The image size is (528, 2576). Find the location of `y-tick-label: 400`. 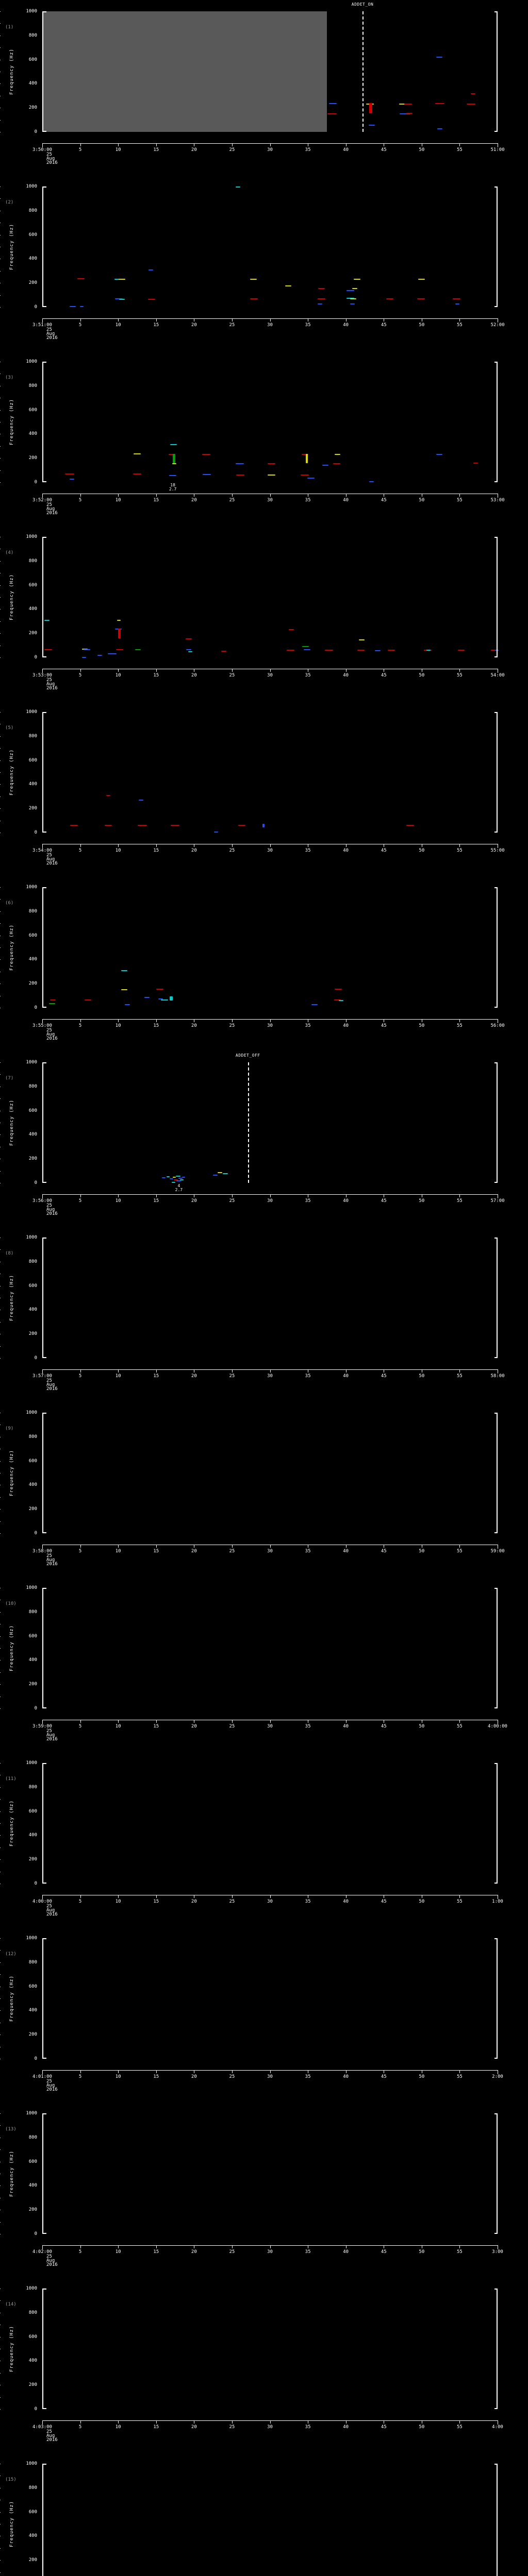

y-tick-label: 400 is located at coordinates (32, 1310).